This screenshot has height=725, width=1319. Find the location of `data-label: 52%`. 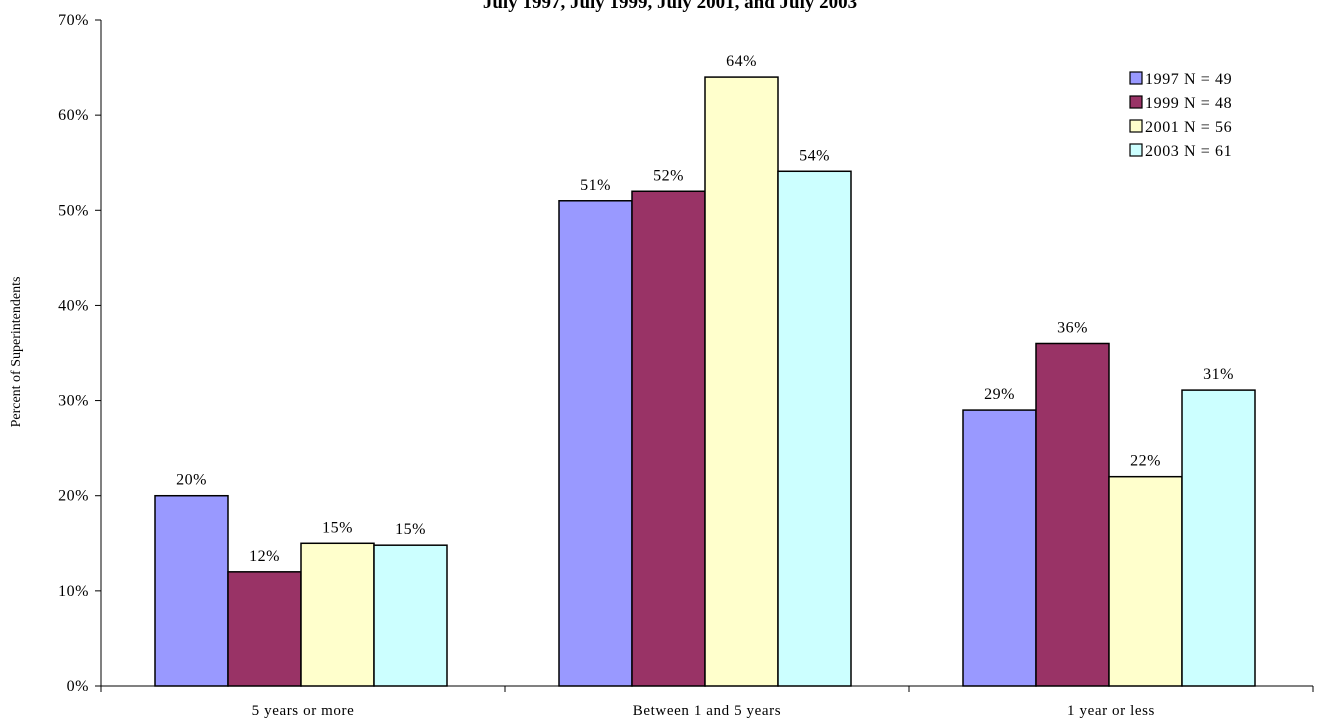

data-label: 52% is located at coordinates (668, 175).